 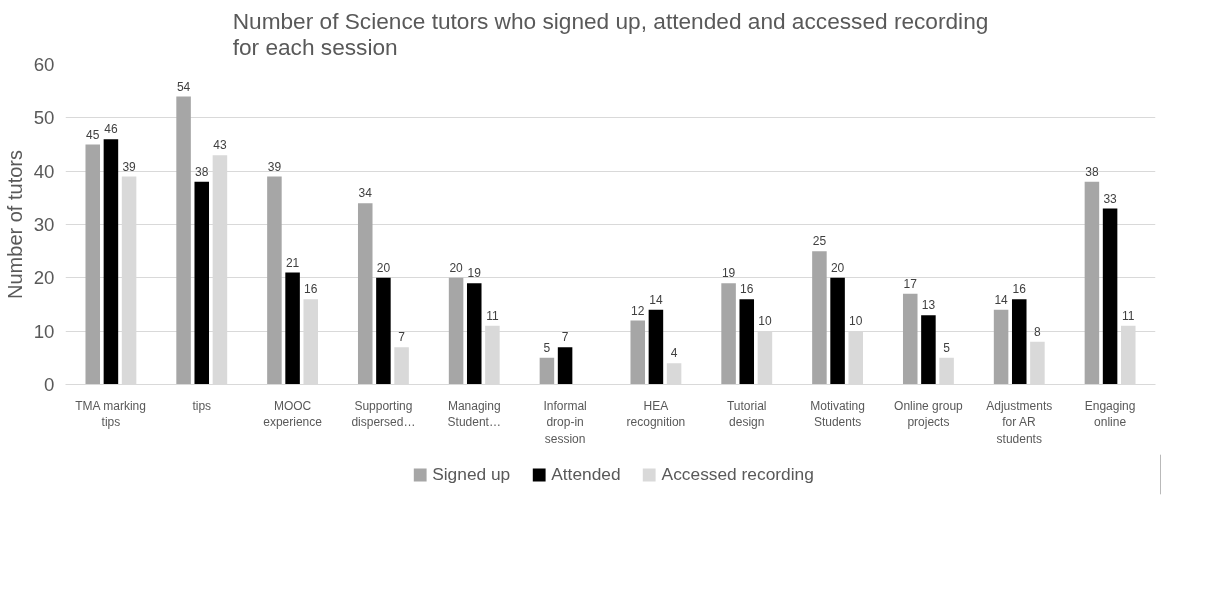 I want to click on x-tick-label: Adjustments for AR students, so click(x=1019, y=422).